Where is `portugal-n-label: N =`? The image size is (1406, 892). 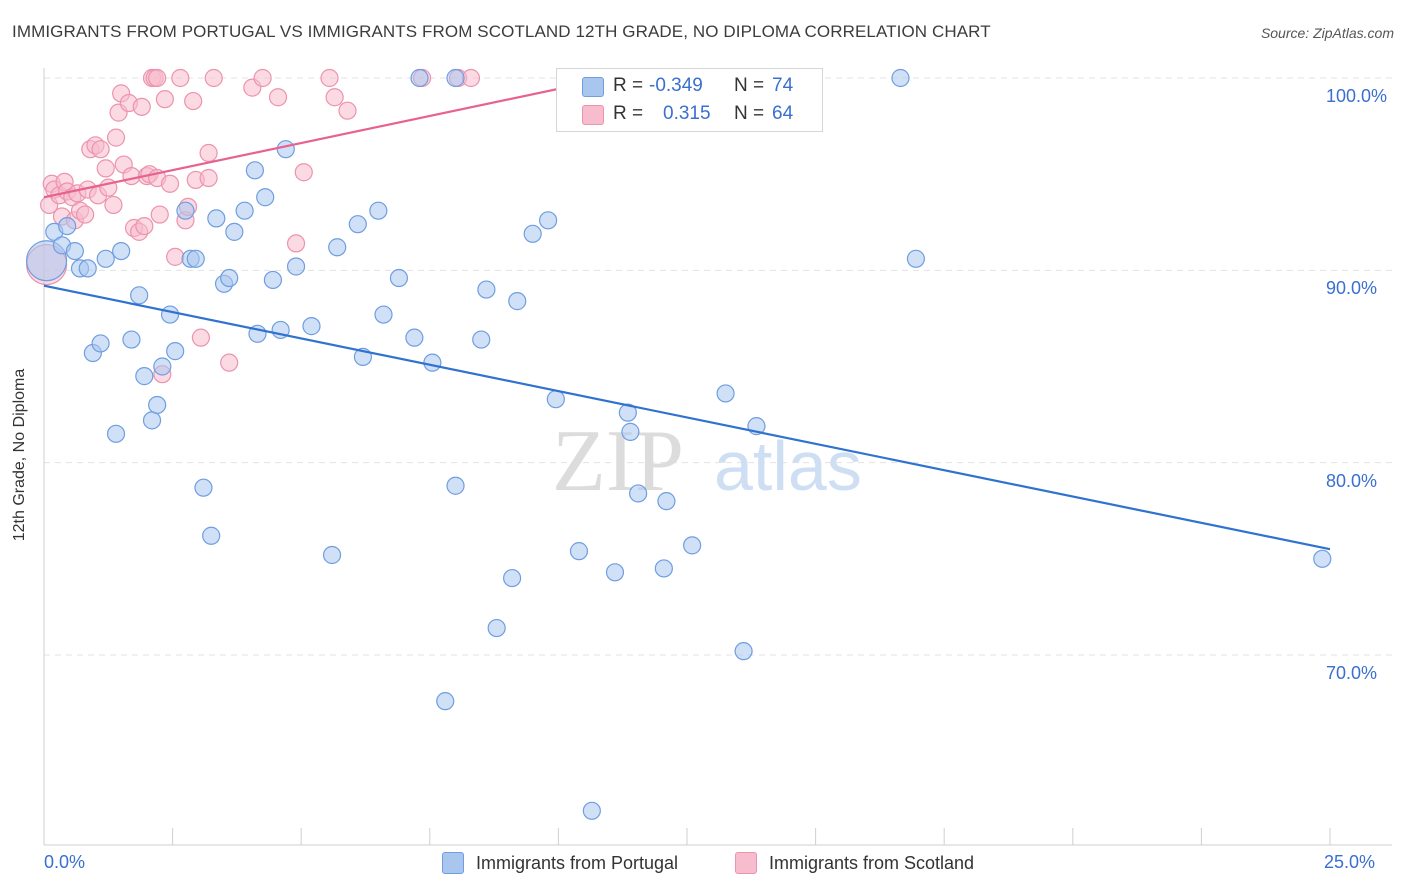 portugal-n-label: N = is located at coordinates (749, 85).